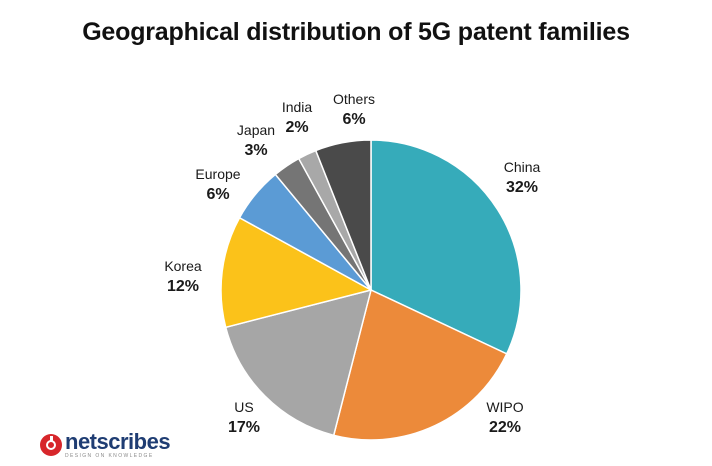 The height and width of the screenshot is (466, 712). I want to click on pie-slice-wipo, so click(420, 364).